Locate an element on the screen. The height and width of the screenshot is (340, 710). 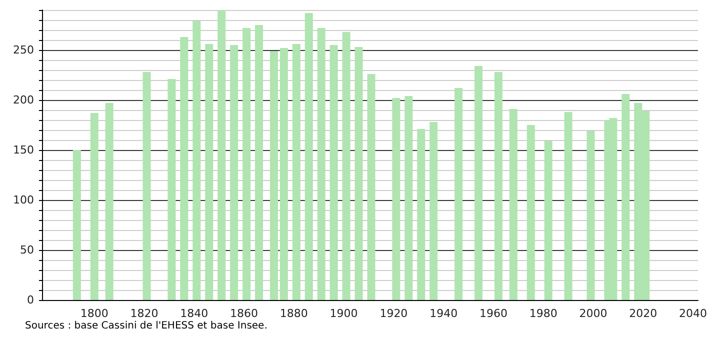
x-tick-label: 1860 is located at coordinates (244, 313).